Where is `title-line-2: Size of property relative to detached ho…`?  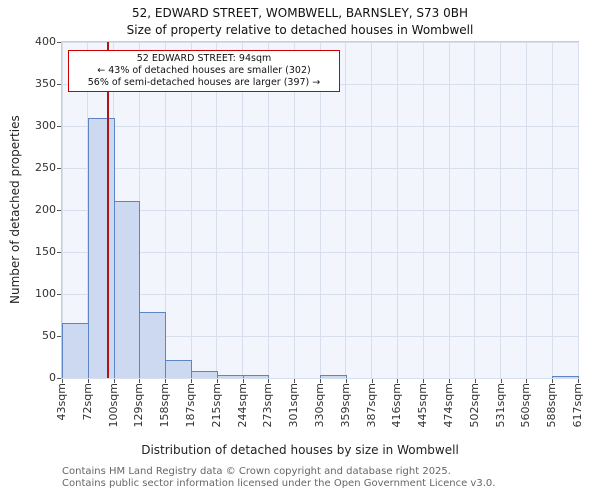 title-line-2: Size of property relative to detached ho… is located at coordinates (300, 30).